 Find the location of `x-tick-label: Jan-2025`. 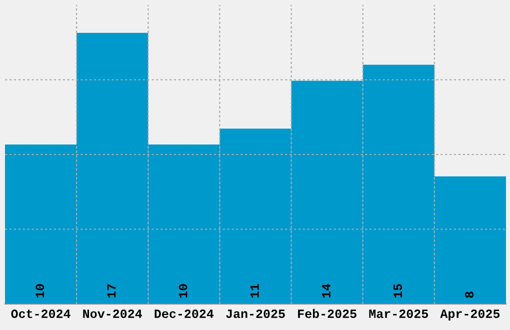

x-tick-label: Jan-2025 is located at coordinates (255, 314).